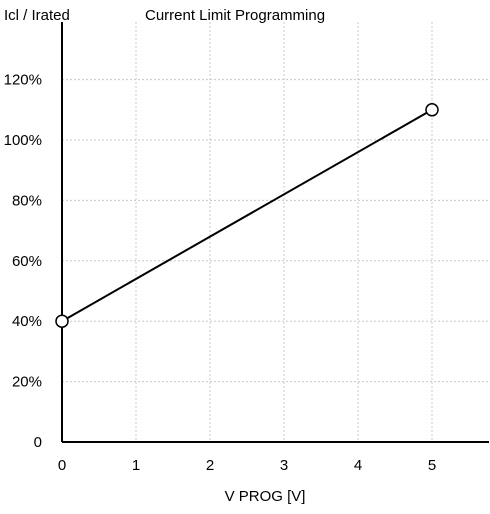  I want to click on x-tick-label: 1, so click(136, 465).